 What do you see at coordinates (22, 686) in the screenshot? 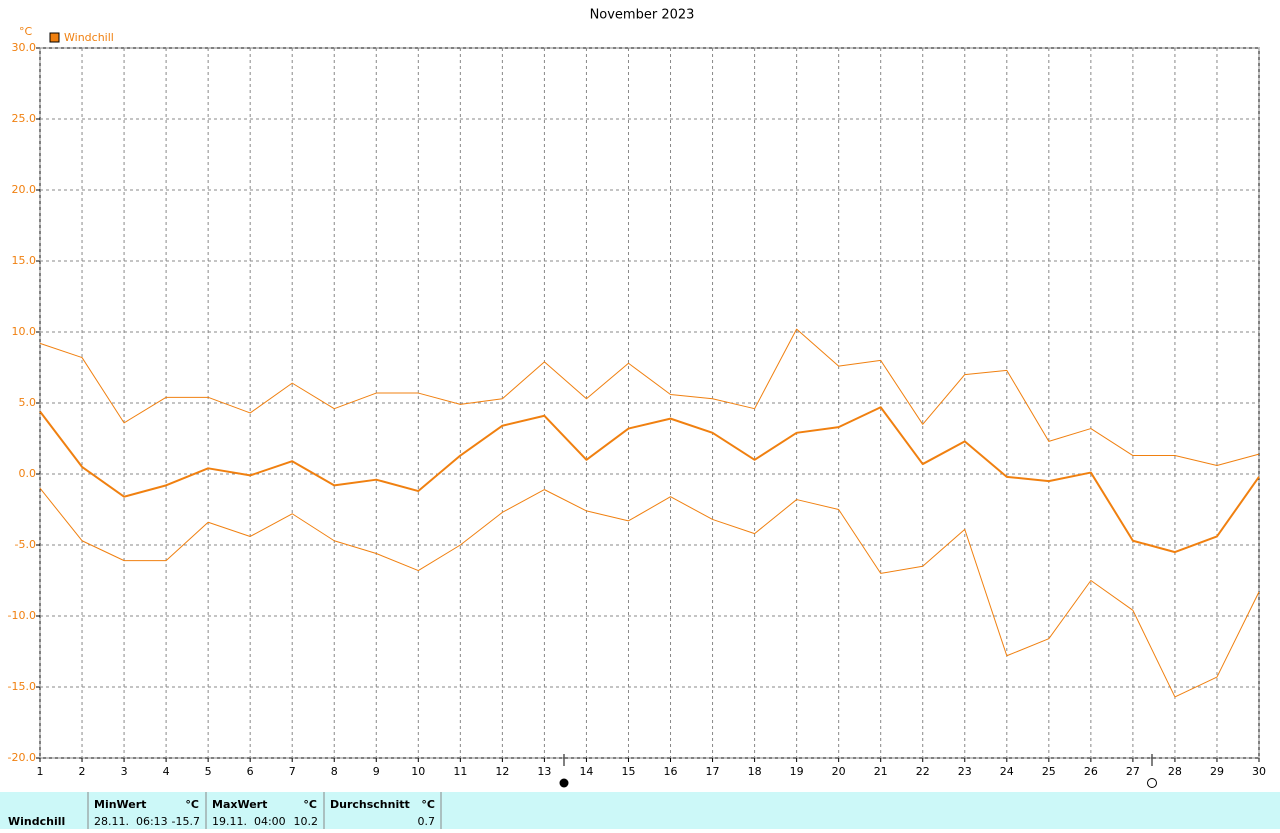
I see `y-tick-label: -15.0` at bounding box center [22, 686].